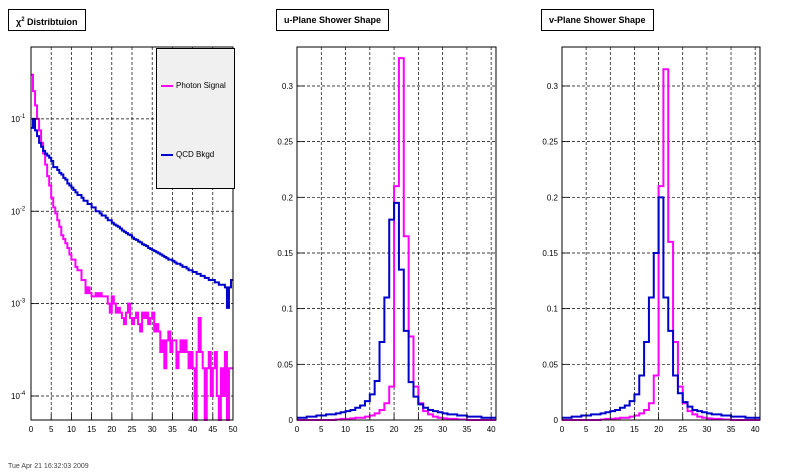 The image size is (796, 472). Describe the element at coordinates (19, 22) in the screenshot. I see `chi2-title-main: χ` at that location.